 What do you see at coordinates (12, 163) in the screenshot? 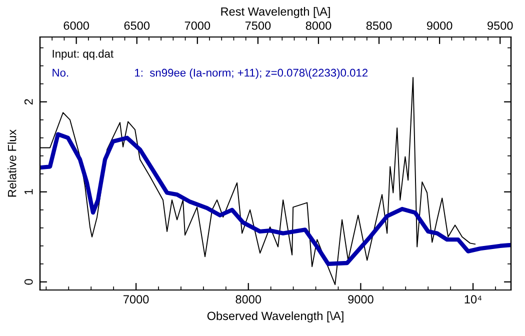
I see `y-axis-title: Relative Flux` at bounding box center [12, 163].